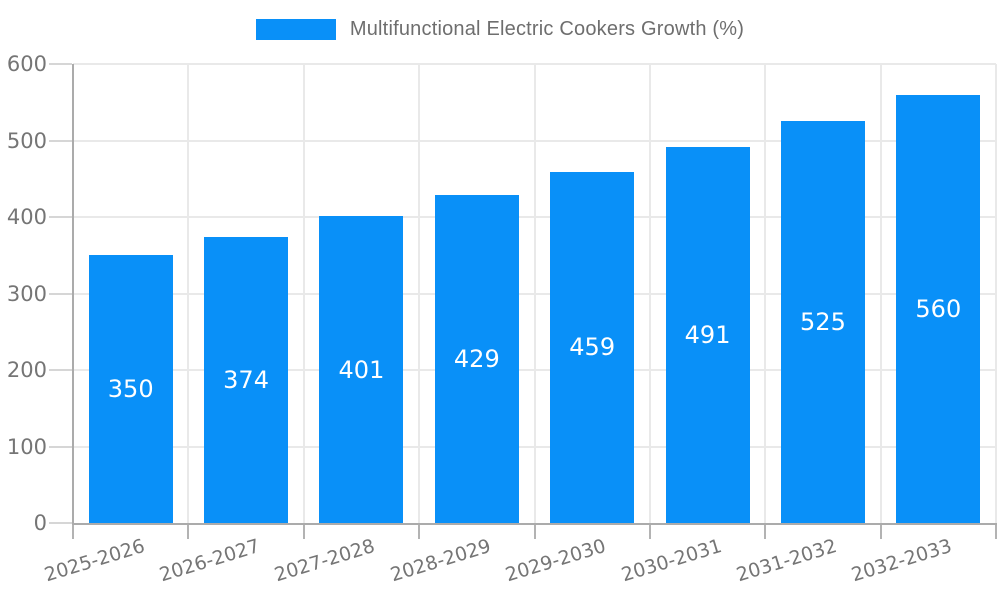 This screenshot has height=600, width=1000. Describe the element at coordinates (440, 561) in the screenshot. I see `x-axis-label: 2028-2029` at that location.